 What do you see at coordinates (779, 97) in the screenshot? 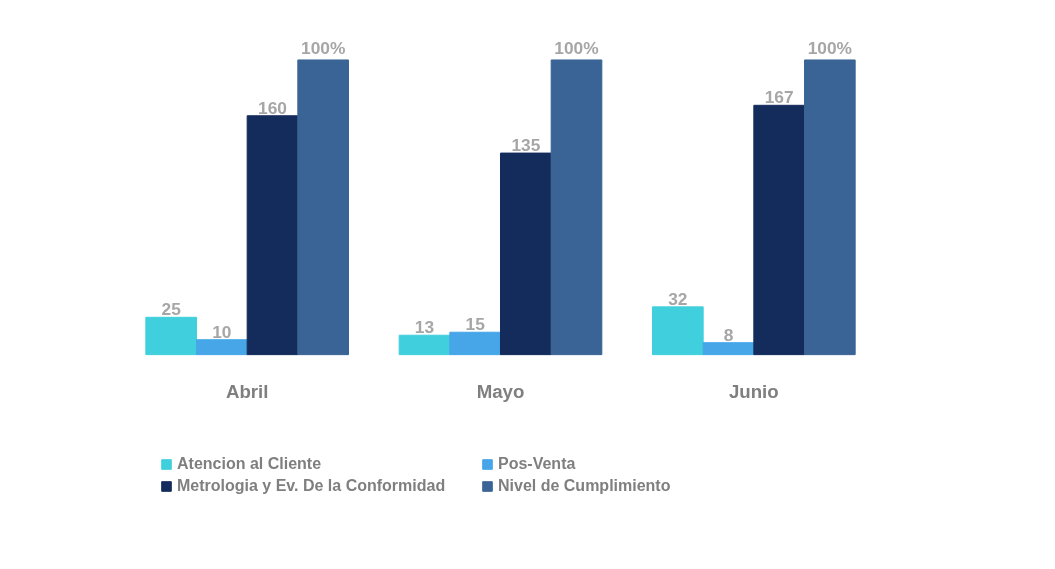
I see `data-label: 167` at bounding box center [779, 97].